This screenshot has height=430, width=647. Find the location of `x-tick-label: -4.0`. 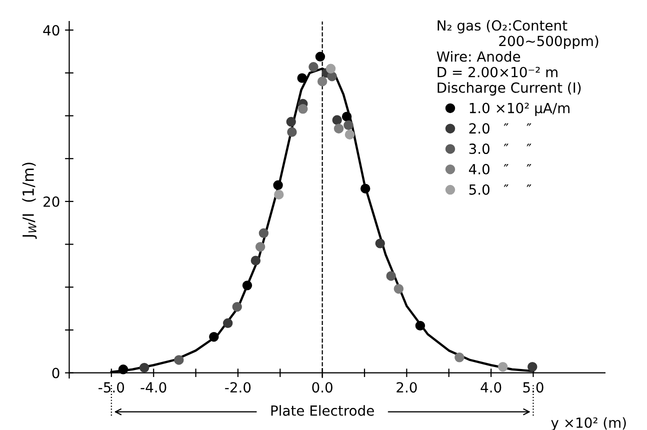

x-tick-label: -4.0 is located at coordinates (153, 387).